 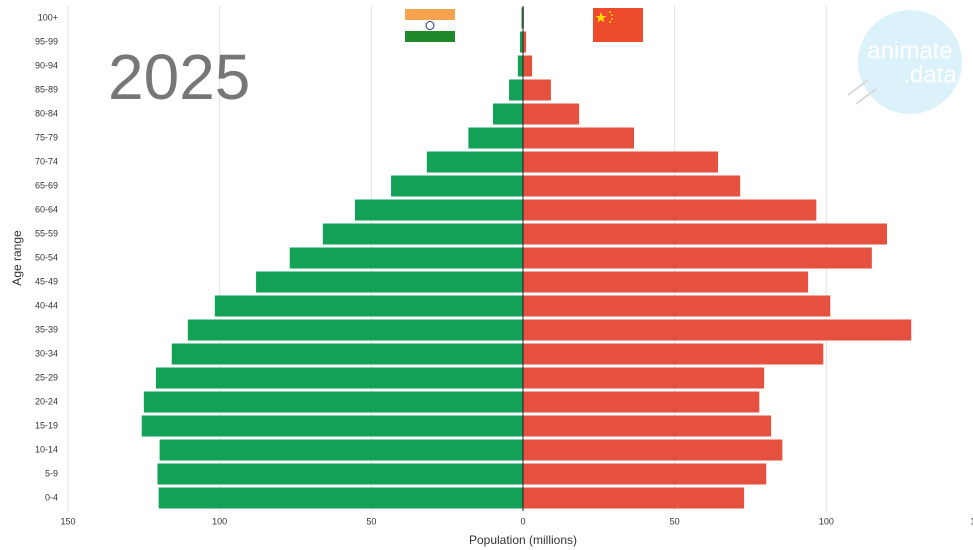 What do you see at coordinates (46, 89) in the screenshot?
I see `y-tick-label: 85-89` at bounding box center [46, 89].